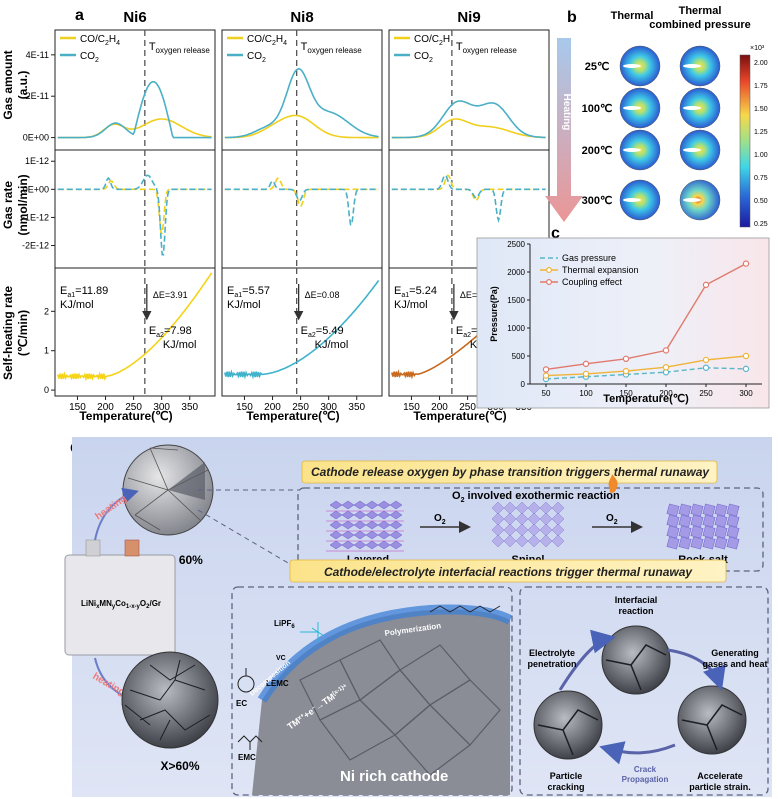 The image size is (778, 799). What do you see at coordinates (597, 109) in the screenshot?
I see `temp-label: 100℃` at bounding box center [597, 109].